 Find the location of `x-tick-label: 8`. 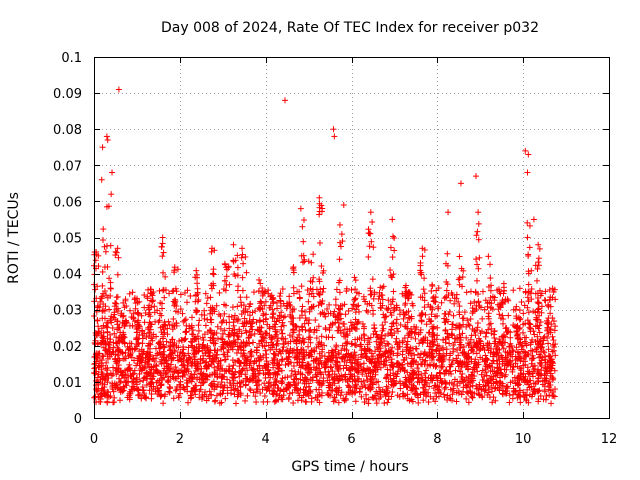

x-tick-label: 8 is located at coordinates (437, 439).